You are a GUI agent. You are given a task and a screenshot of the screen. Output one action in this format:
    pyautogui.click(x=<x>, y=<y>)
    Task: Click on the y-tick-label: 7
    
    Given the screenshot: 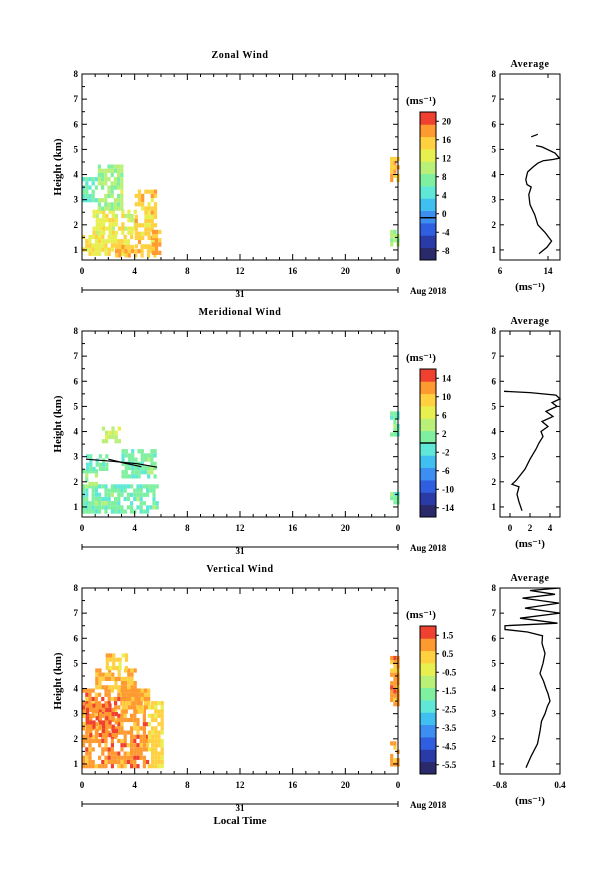 What is the action you would take?
    pyautogui.click(x=76, y=356)
    